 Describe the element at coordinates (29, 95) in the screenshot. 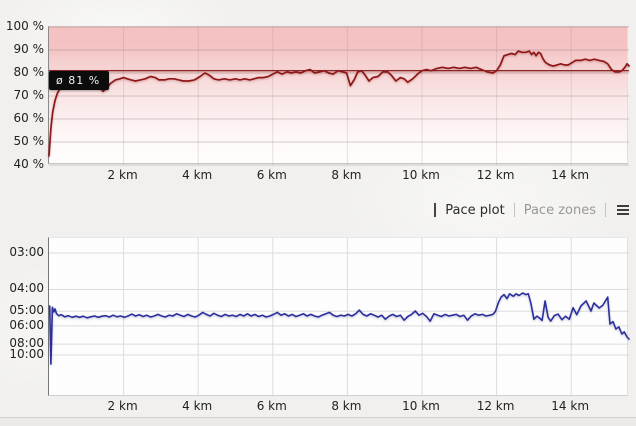

I see `y-tick-label: 70 %` at that location.